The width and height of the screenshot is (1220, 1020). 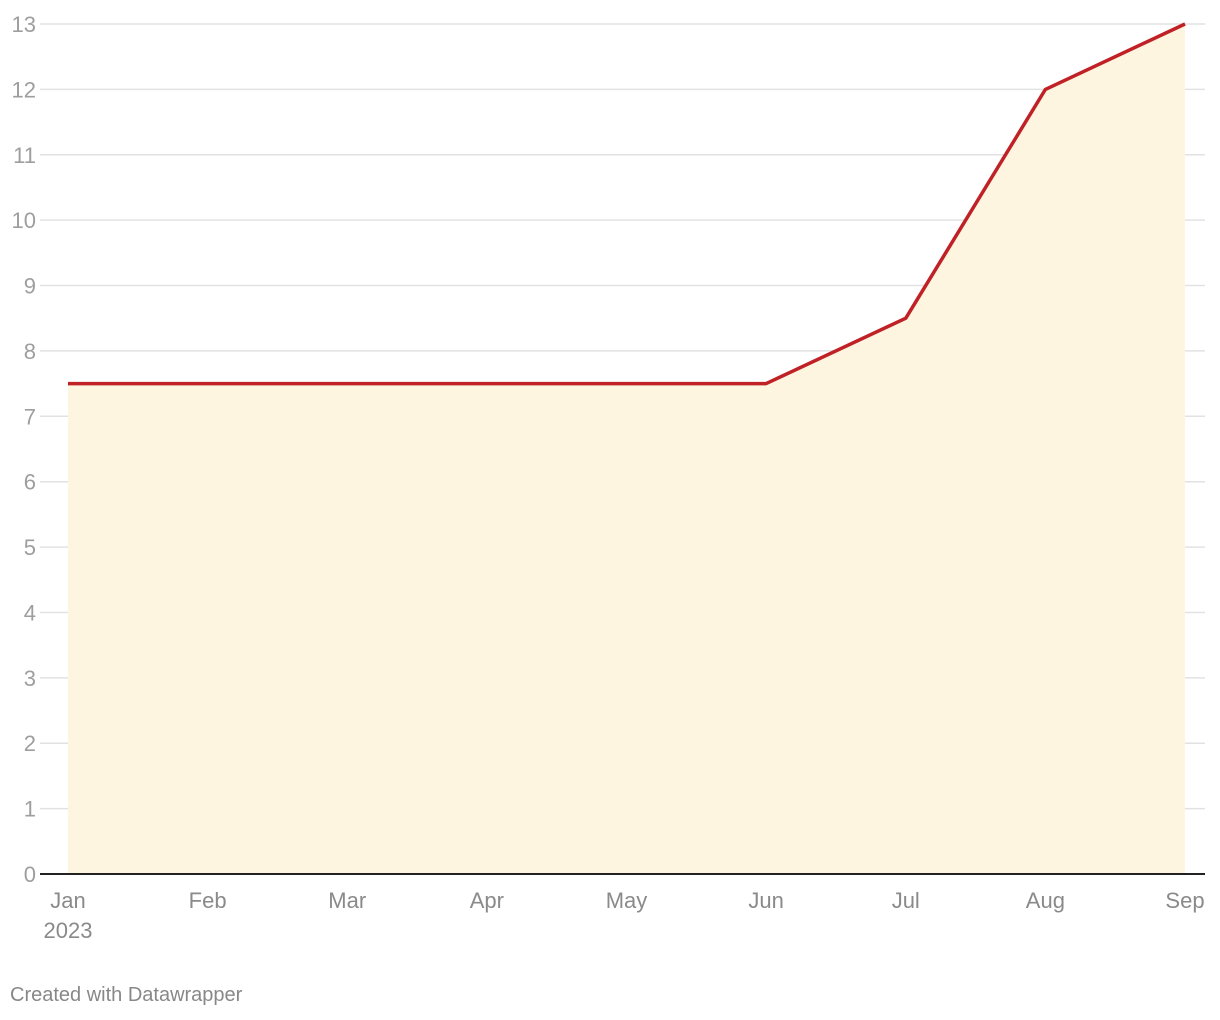 What do you see at coordinates (1184, 900) in the screenshot?
I see `x-tick-label: Sep` at bounding box center [1184, 900].